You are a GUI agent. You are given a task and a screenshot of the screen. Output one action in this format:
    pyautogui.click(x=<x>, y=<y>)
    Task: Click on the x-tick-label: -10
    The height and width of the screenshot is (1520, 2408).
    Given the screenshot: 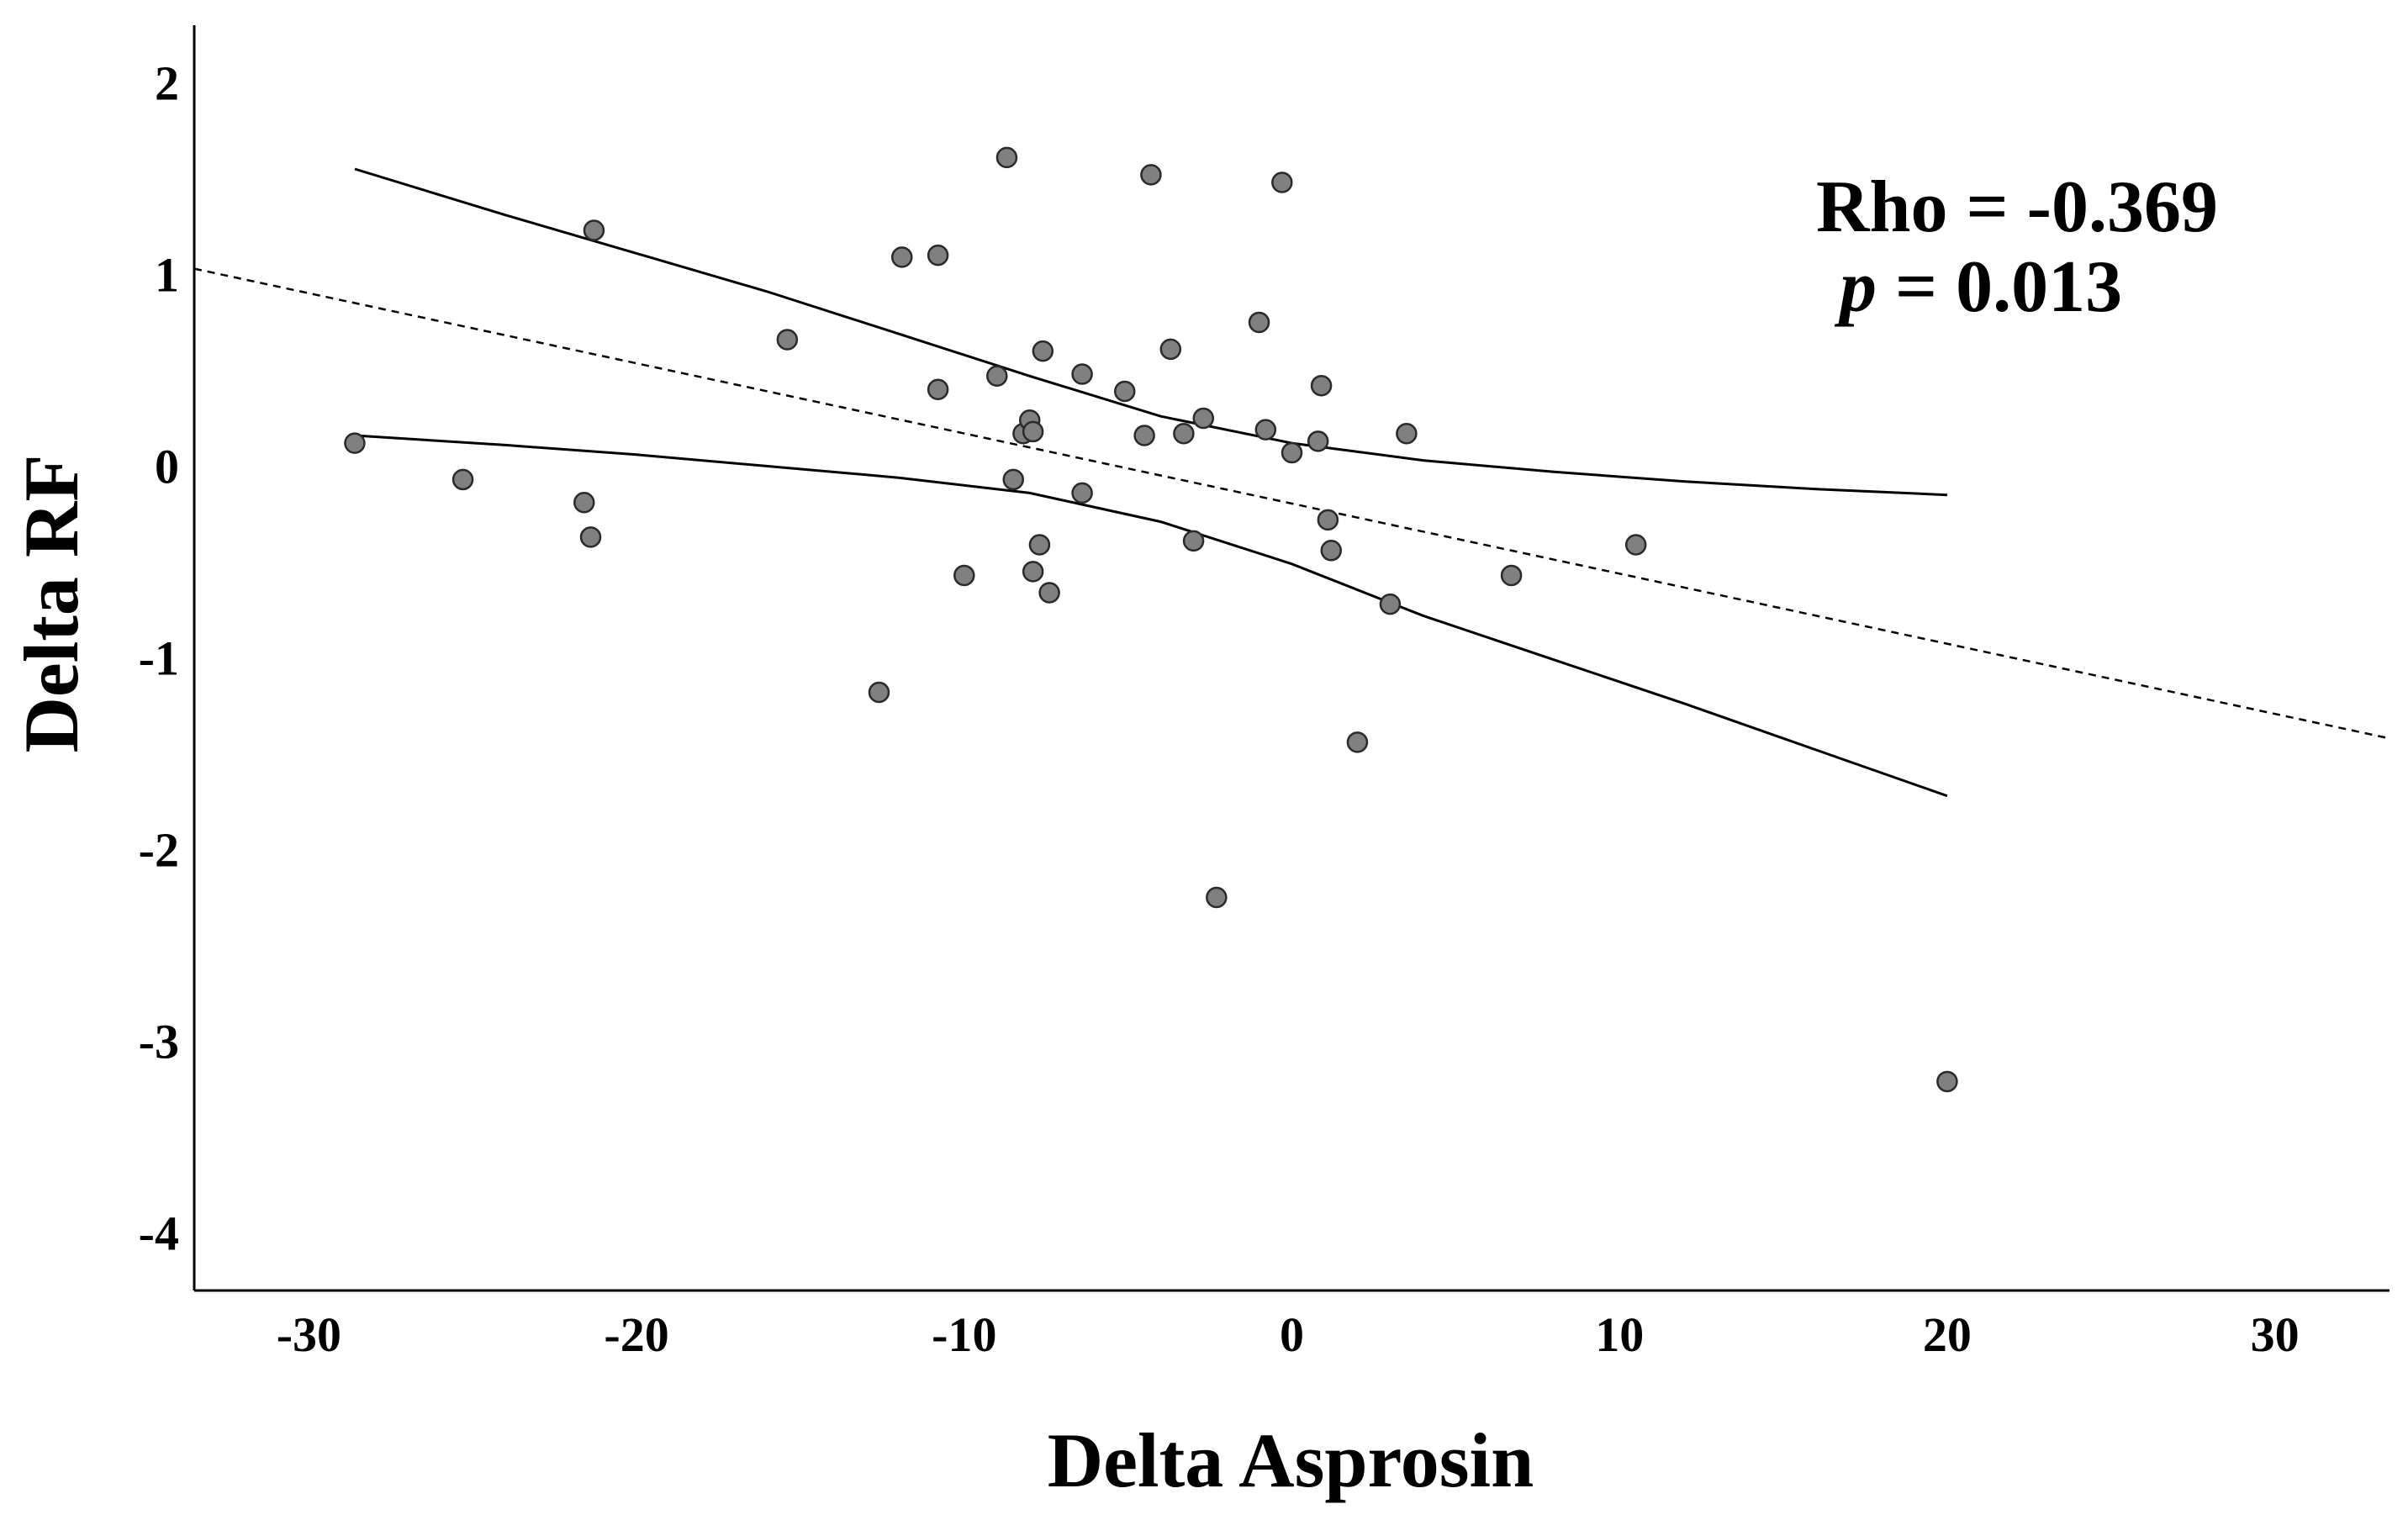 What is the action you would take?
    pyautogui.click(x=964, y=1334)
    